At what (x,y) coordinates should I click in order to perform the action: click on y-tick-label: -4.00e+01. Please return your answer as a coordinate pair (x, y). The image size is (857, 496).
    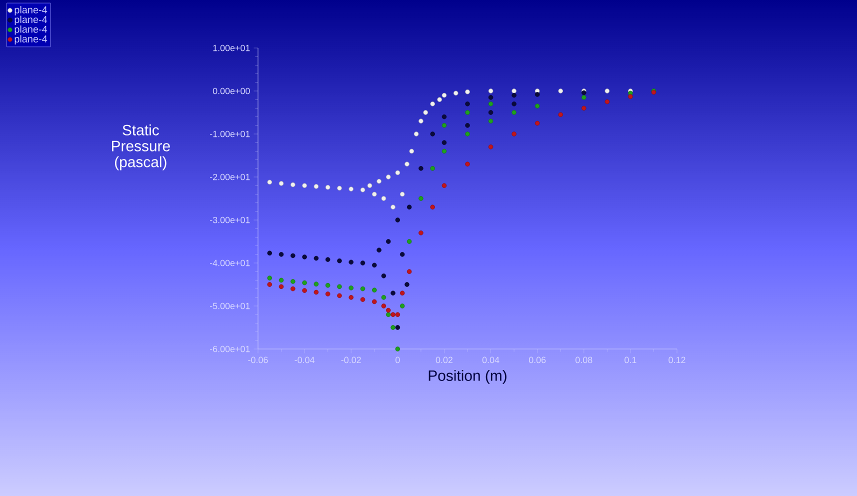
    Looking at the image, I should click on (230, 263).